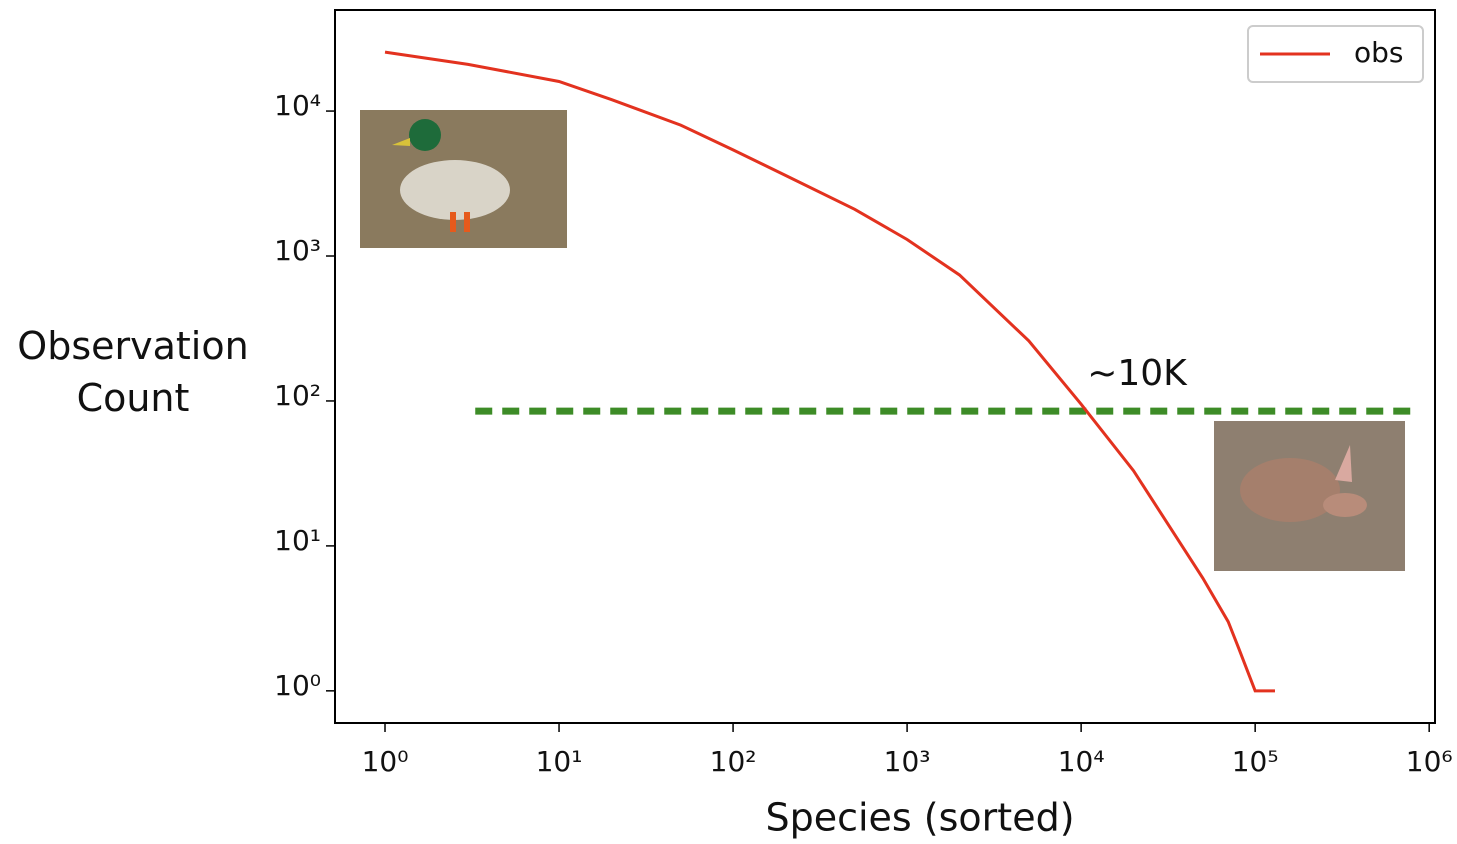 Image resolution: width=1457 pixels, height=844 pixels. I want to click on x-tick-label: 10⁴, so click(1081, 761).